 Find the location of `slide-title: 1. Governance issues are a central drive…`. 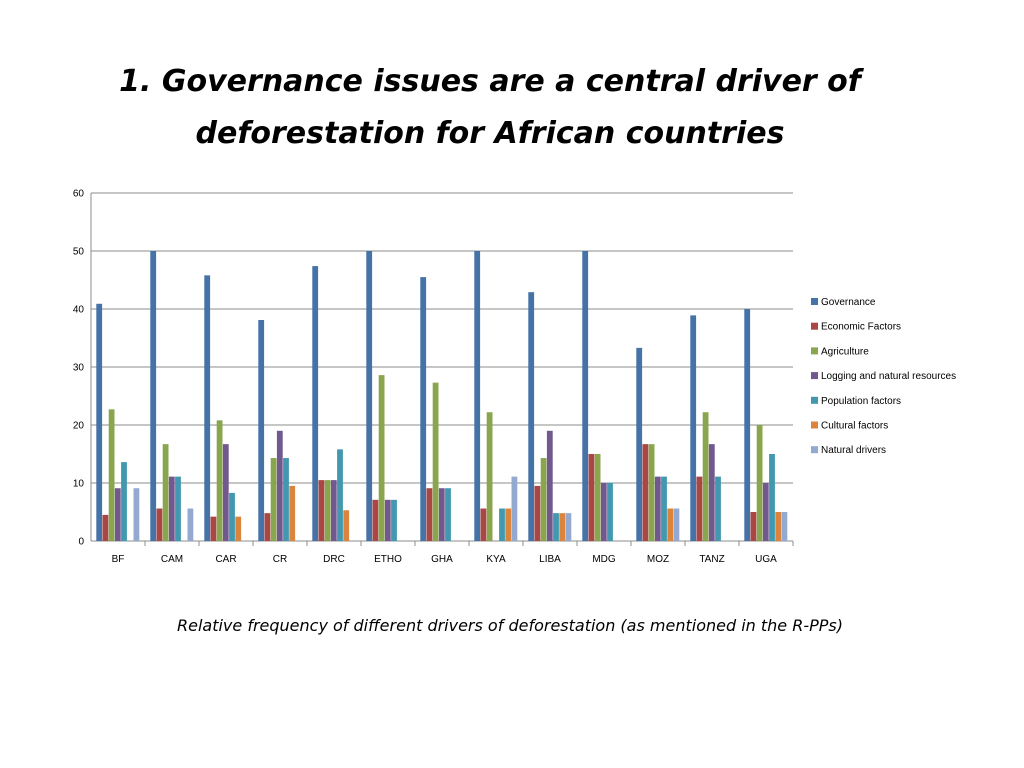

slide-title: 1. Governance issues are a central drive… is located at coordinates (490, 108).